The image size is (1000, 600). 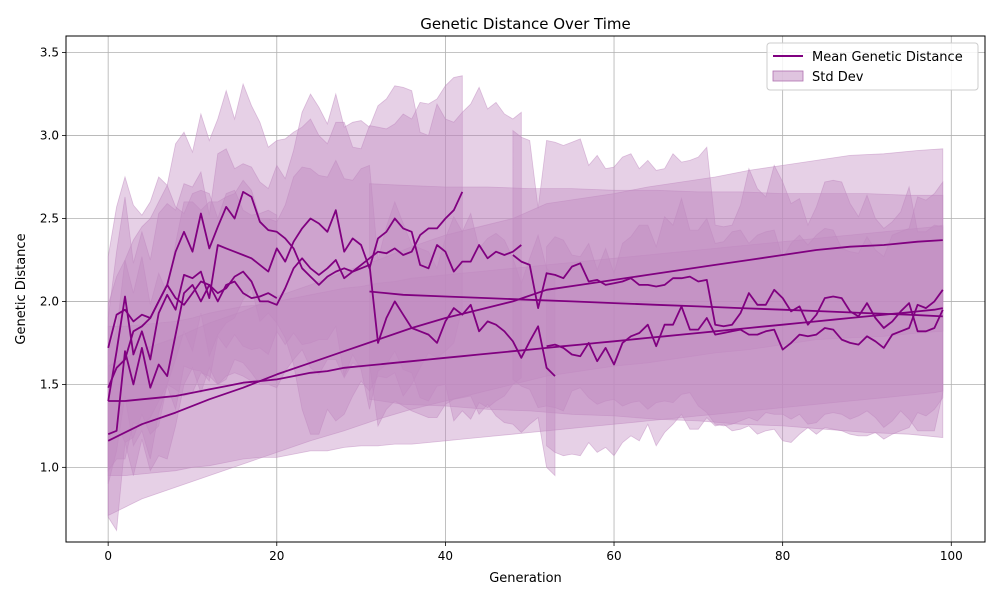 What do you see at coordinates (525, 24) in the screenshot?
I see `chart-title: Genetic Distance Over Time` at bounding box center [525, 24].